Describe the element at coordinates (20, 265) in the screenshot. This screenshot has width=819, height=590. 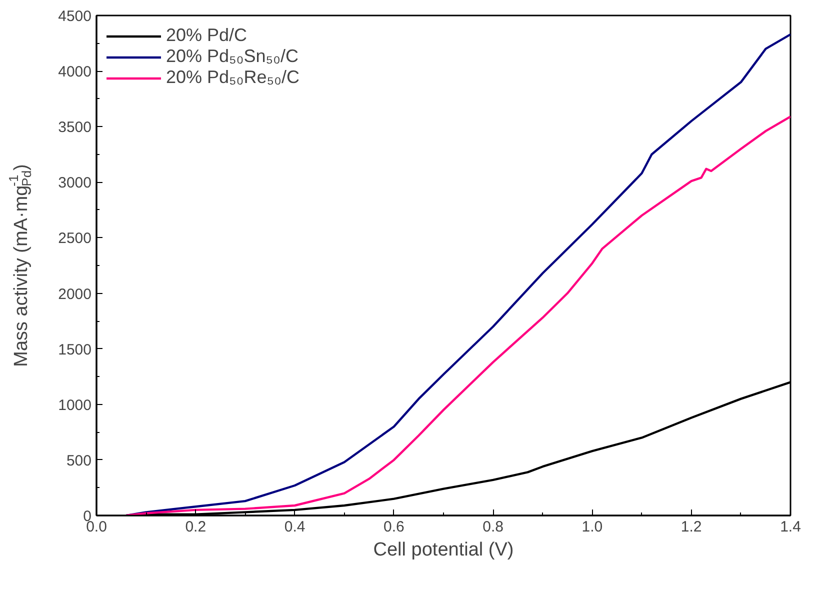
I see `y-axis-title: Mass activity (mA·mgPd-1)` at that location.